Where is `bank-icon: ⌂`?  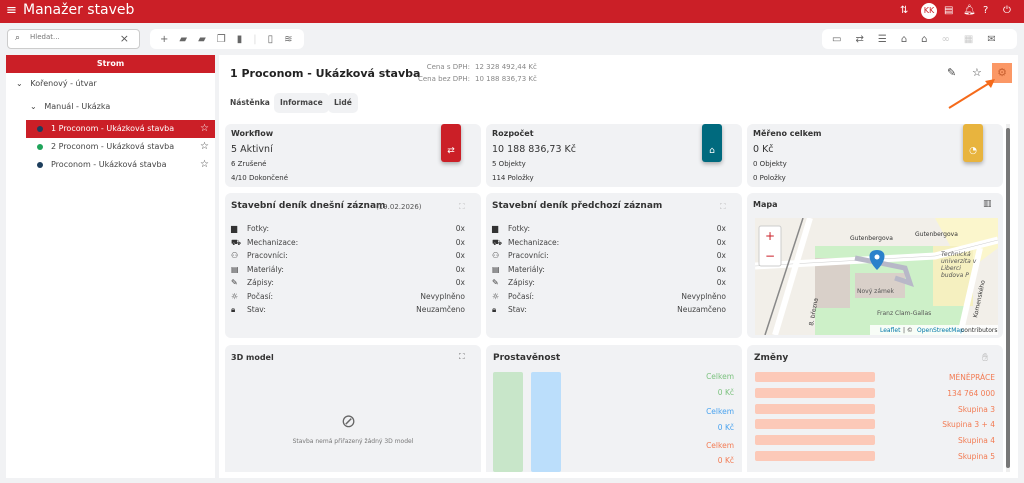
bank-icon: ⌂ is located at coordinates (904, 39).